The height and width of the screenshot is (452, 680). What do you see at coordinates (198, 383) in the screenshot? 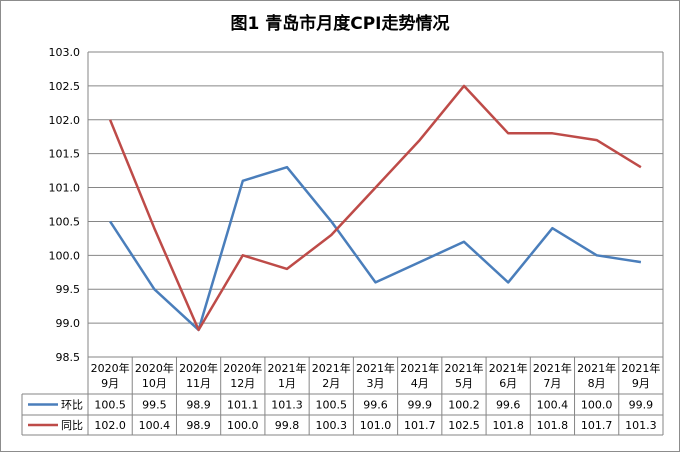
I see `x-tick-label: 11月` at bounding box center [198, 383].